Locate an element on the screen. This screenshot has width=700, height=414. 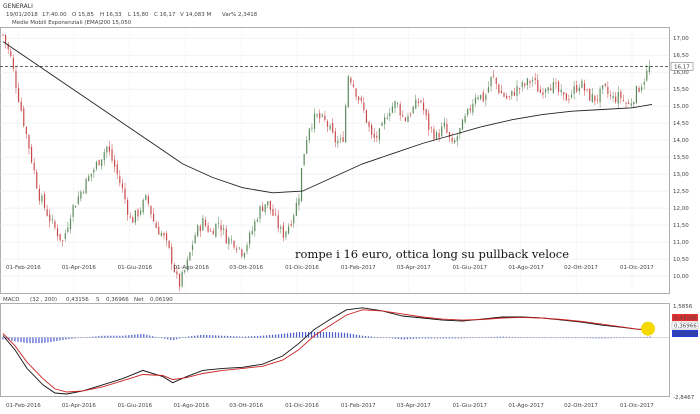
macd-y-axis: 1,5856 -2,8467 is located at coordinates (684, 352).